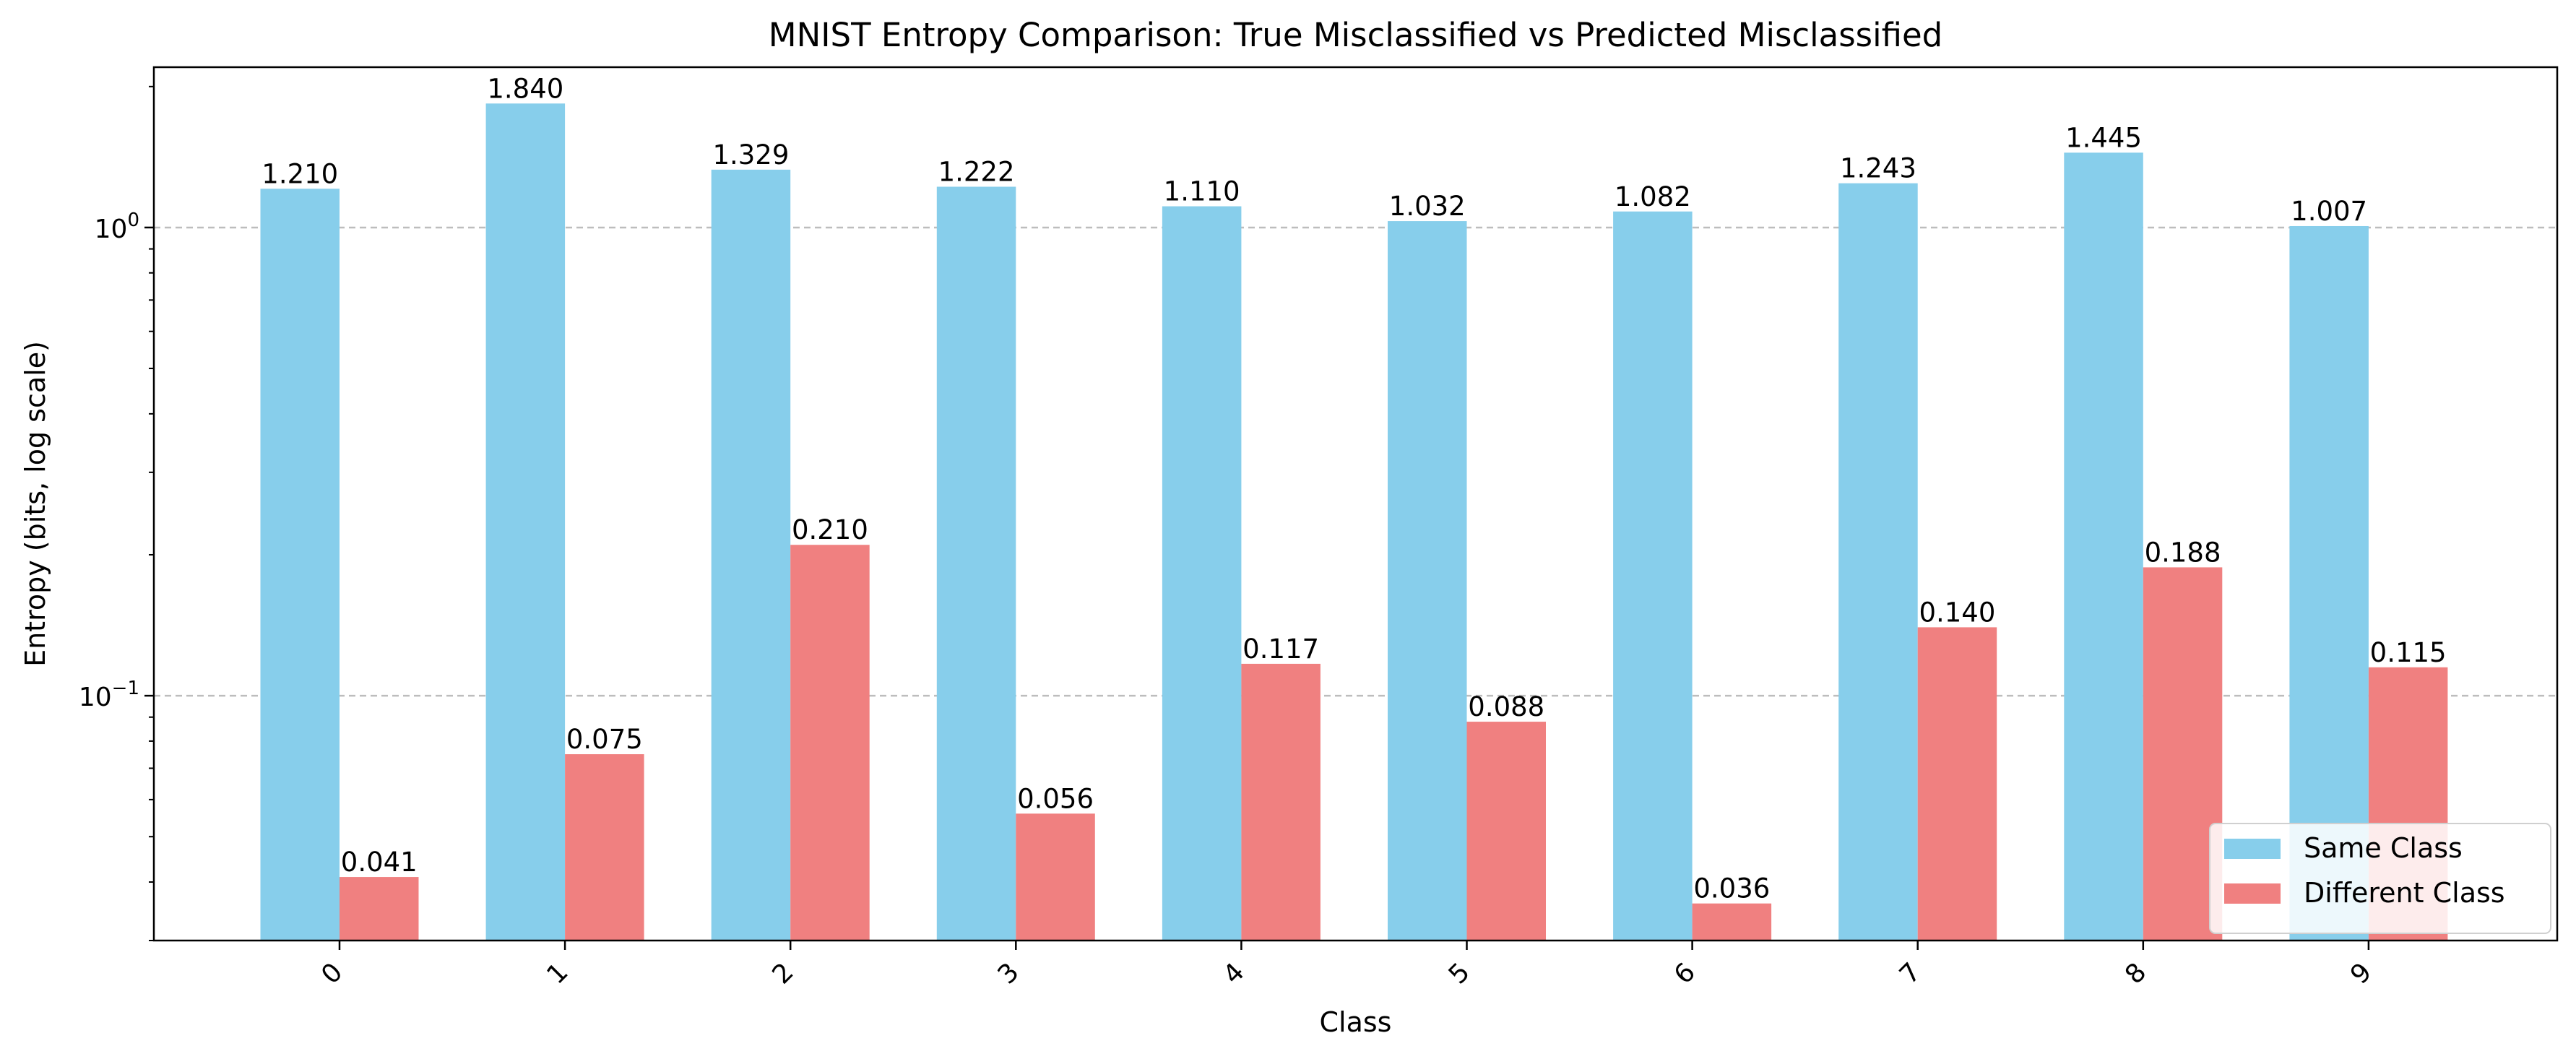  Describe the element at coordinates (976, 172) in the screenshot. I see `data-label: 1.222` at that location.